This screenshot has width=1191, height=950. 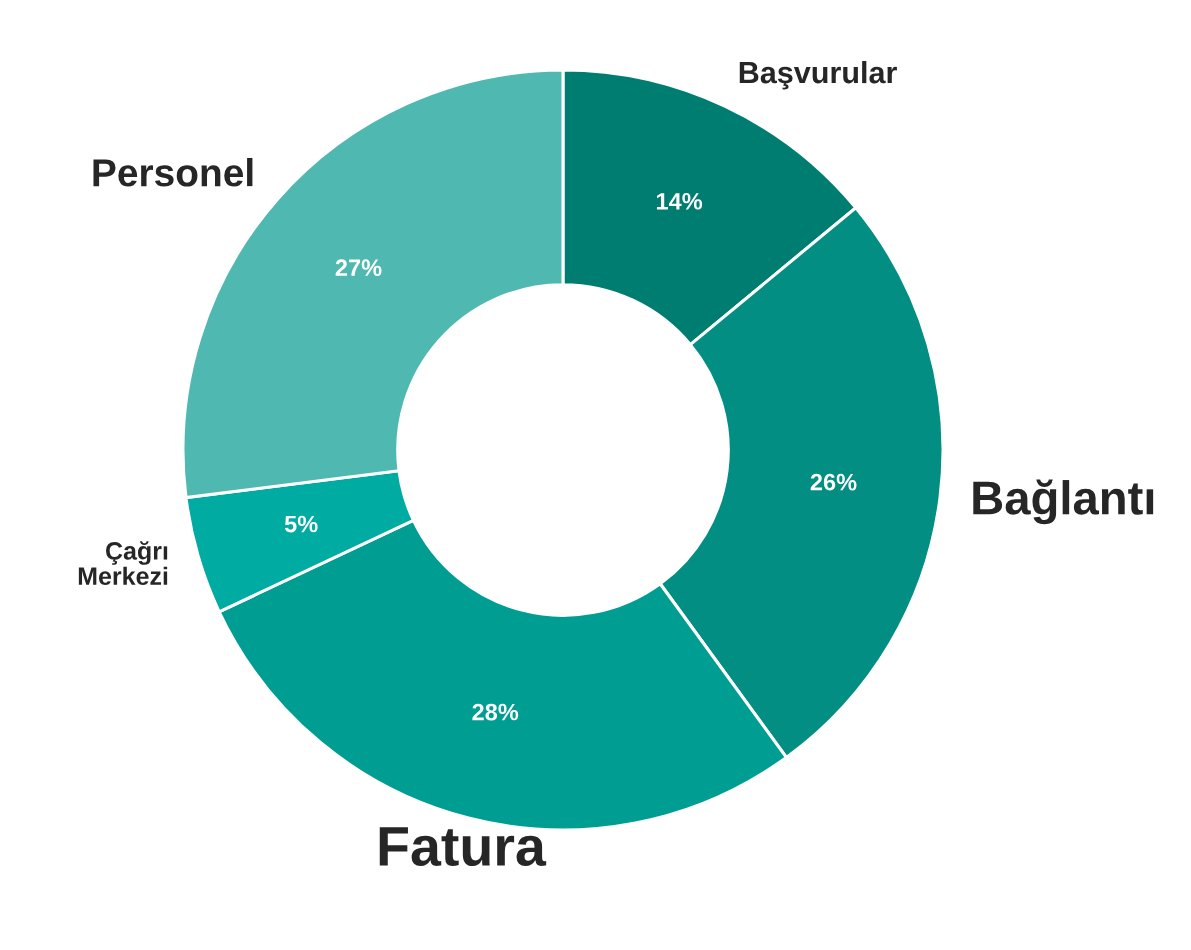 I want to click on slice-label: Başvurular, so click(x=818, y=75).